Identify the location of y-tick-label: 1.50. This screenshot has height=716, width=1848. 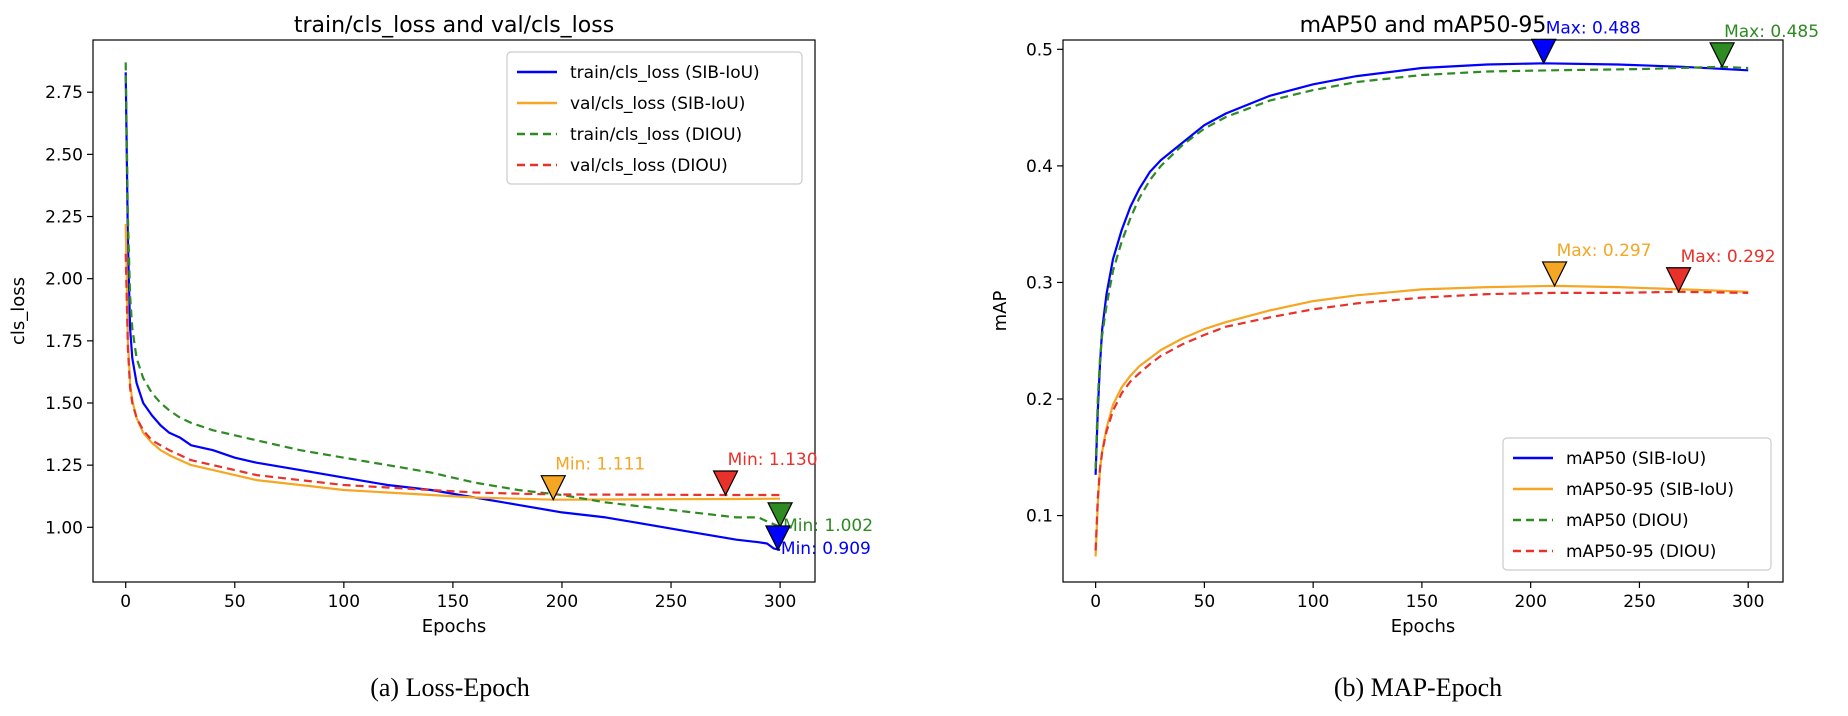
(64, 404).